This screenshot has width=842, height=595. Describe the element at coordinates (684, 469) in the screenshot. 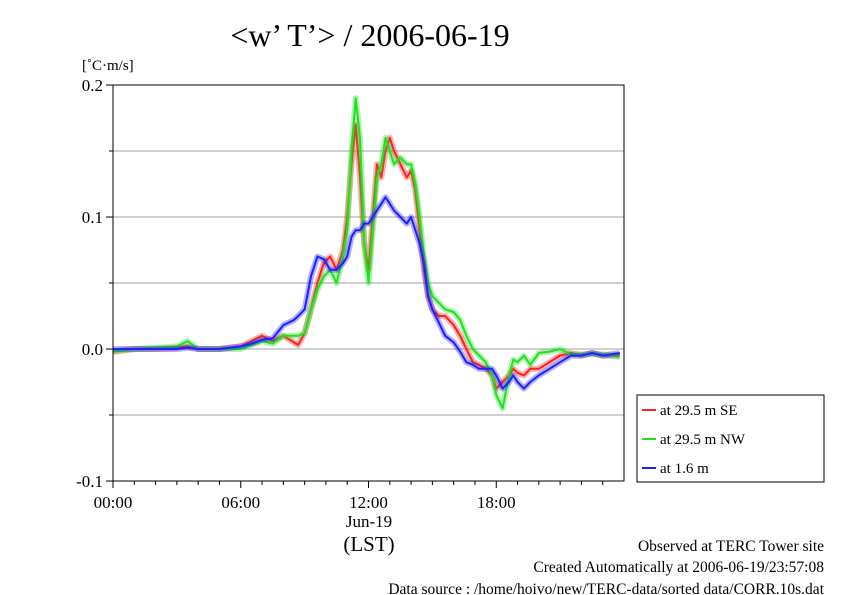

I see `legend-label: at 1.6 m` at that location.